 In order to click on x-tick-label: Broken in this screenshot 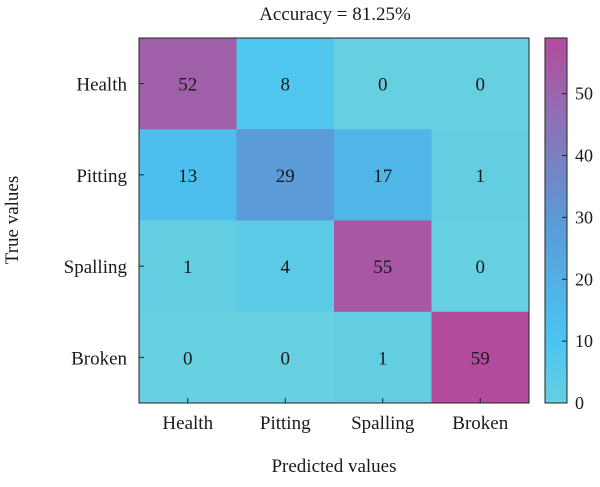, I will do `click(480, 423)`.